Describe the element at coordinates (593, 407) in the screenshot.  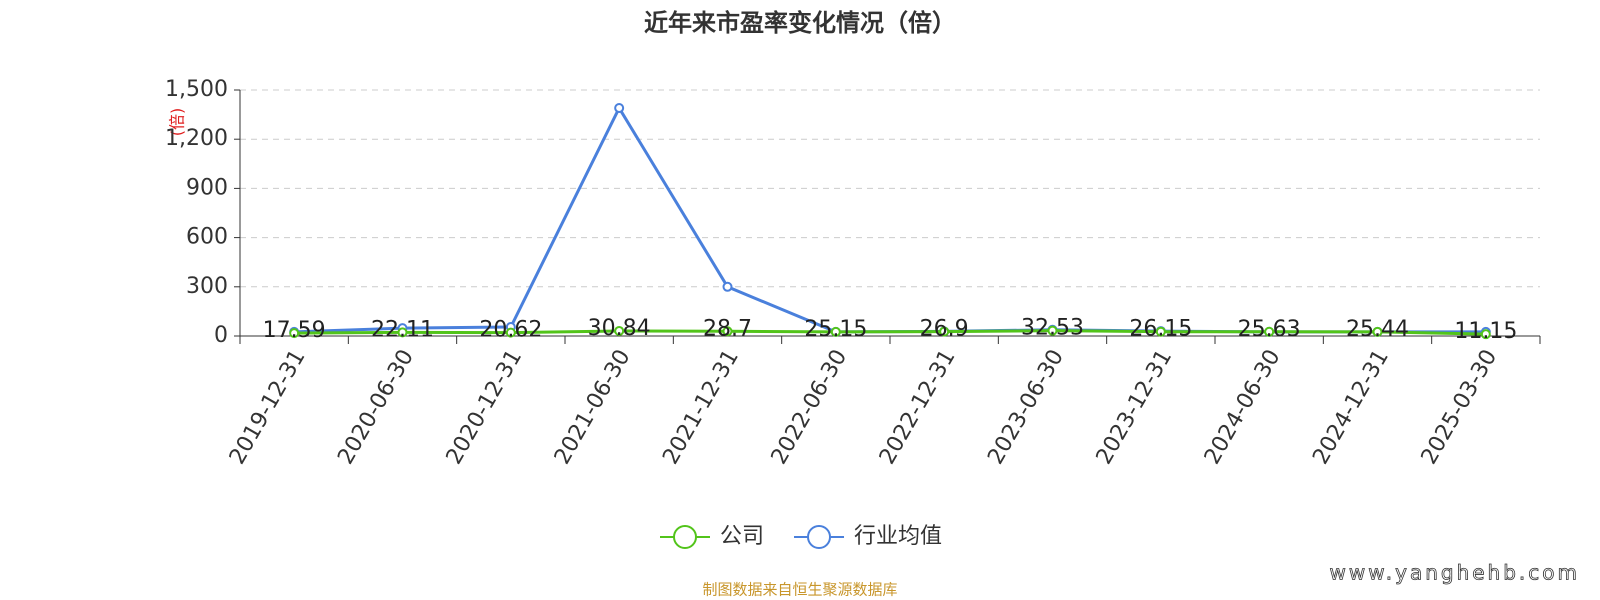
I see `x-tick-label: 2021-06-30` at that location.